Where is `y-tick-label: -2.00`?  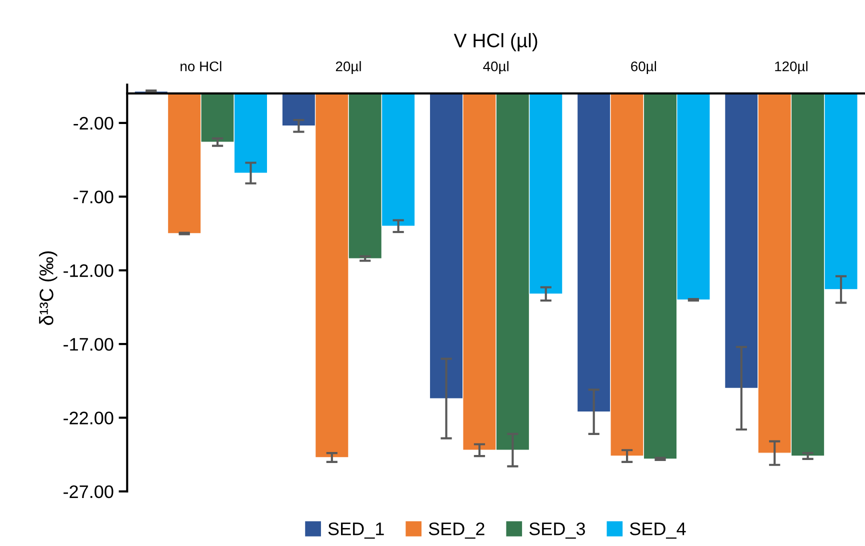
y-tick-label: -2.00 is located at coordinates (94, 123).